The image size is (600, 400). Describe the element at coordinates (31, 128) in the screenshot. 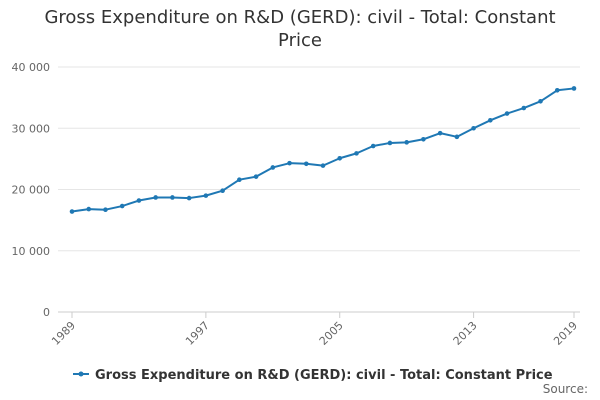

I see `y-tick-label: 30 000` at that location.